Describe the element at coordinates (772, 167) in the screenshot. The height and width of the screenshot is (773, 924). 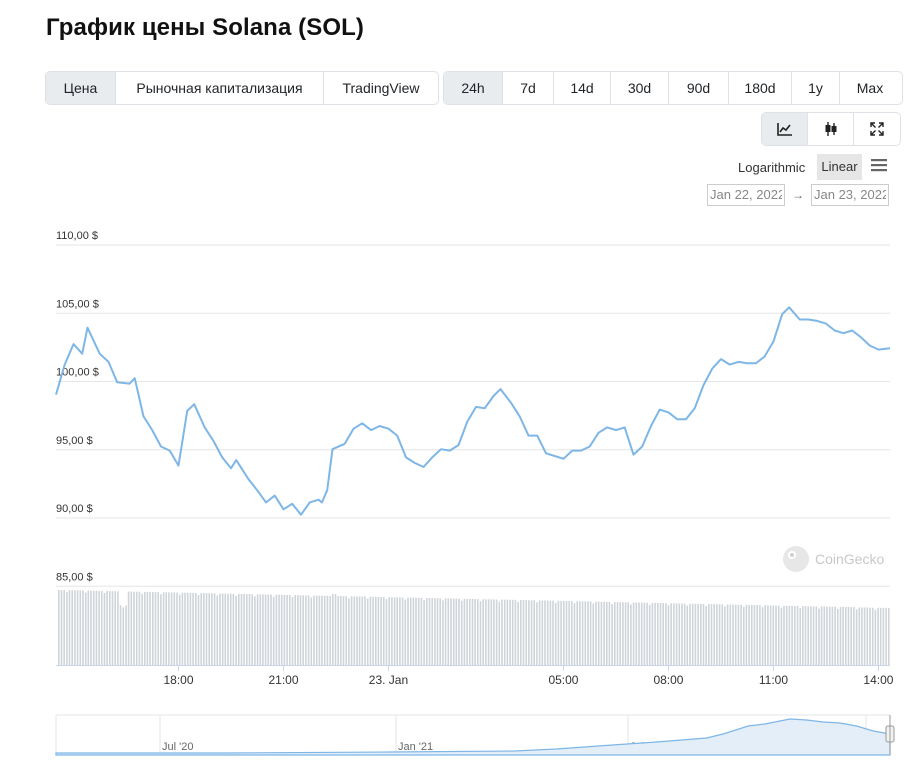
I see `logarithmic-scale-button: Logarithmic` at that location.